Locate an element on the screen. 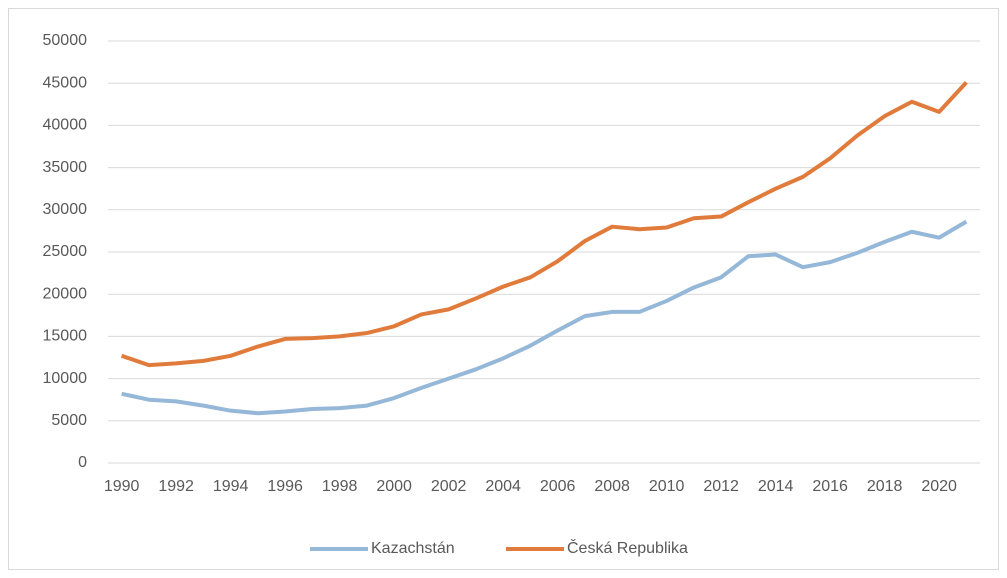 Image resolution: width=1007 pixels, height=578 pixels. x-tick-label: 2006 is located at coordinates (558, 486).